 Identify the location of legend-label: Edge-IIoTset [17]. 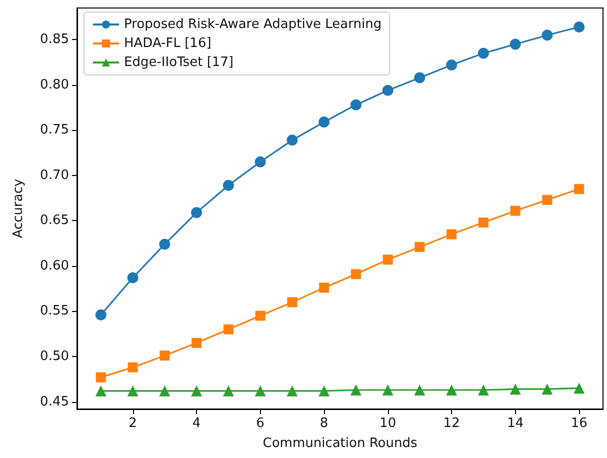
(179, 62).